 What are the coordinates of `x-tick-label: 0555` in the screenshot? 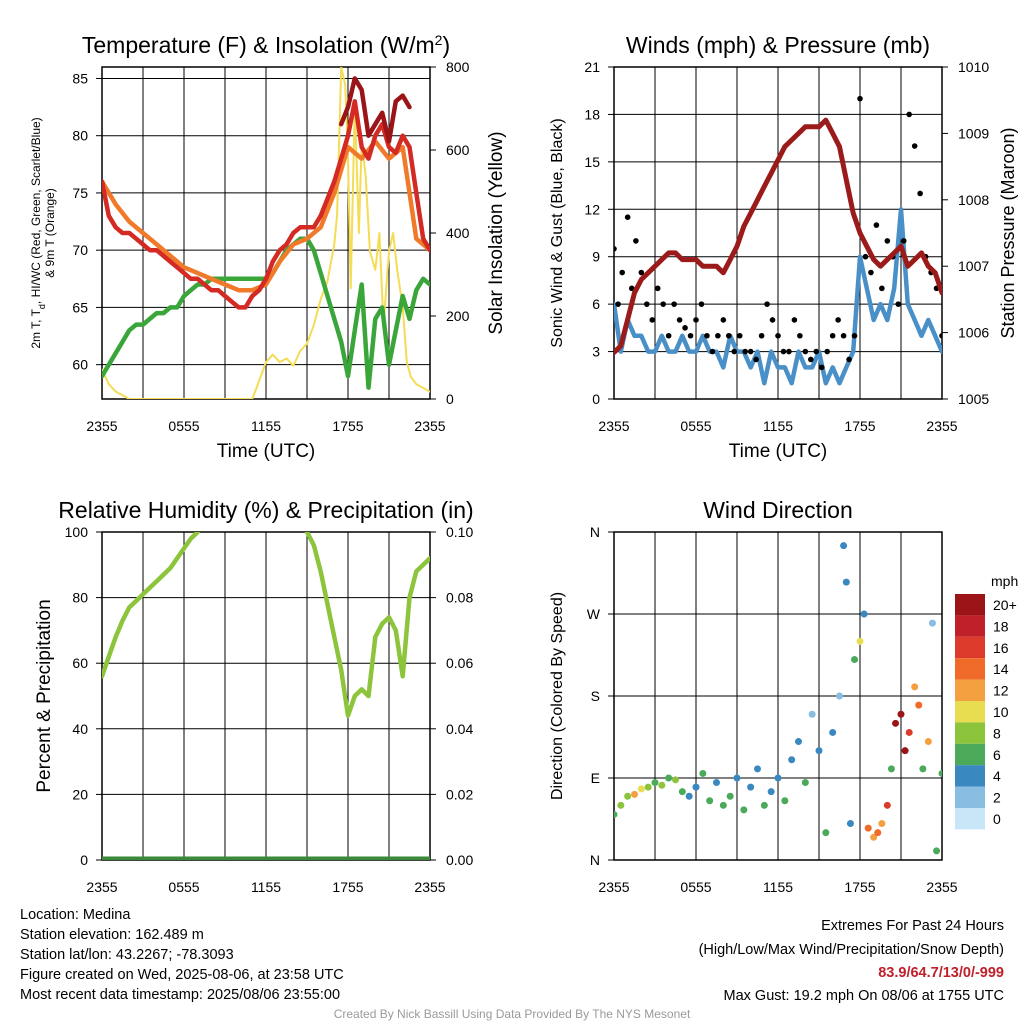 It's located at (695, 426).